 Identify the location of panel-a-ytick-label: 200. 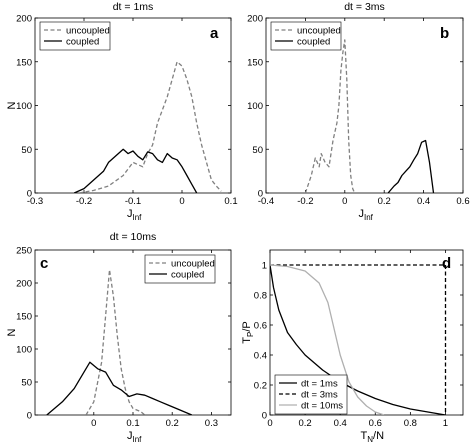
(24, 19).